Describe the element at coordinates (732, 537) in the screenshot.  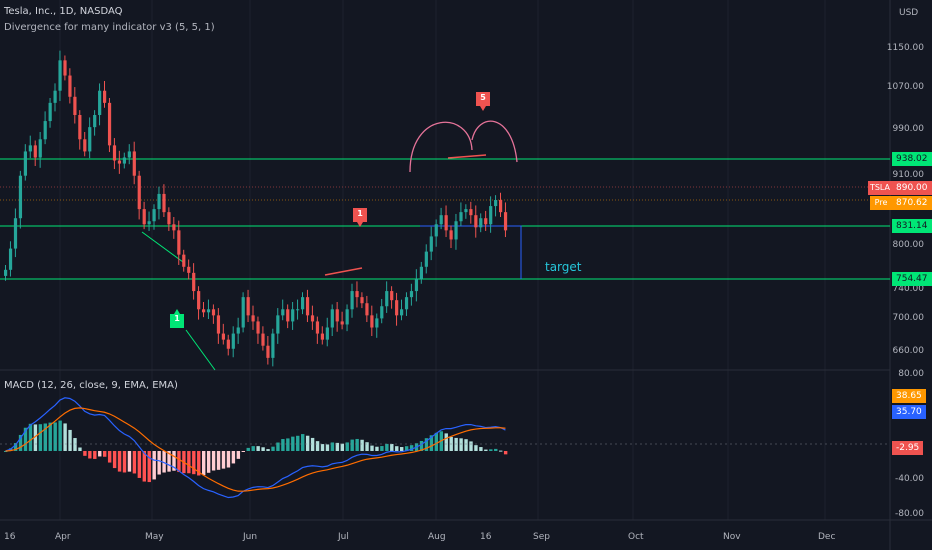
I see `time-axis-label: Nov` at that location.